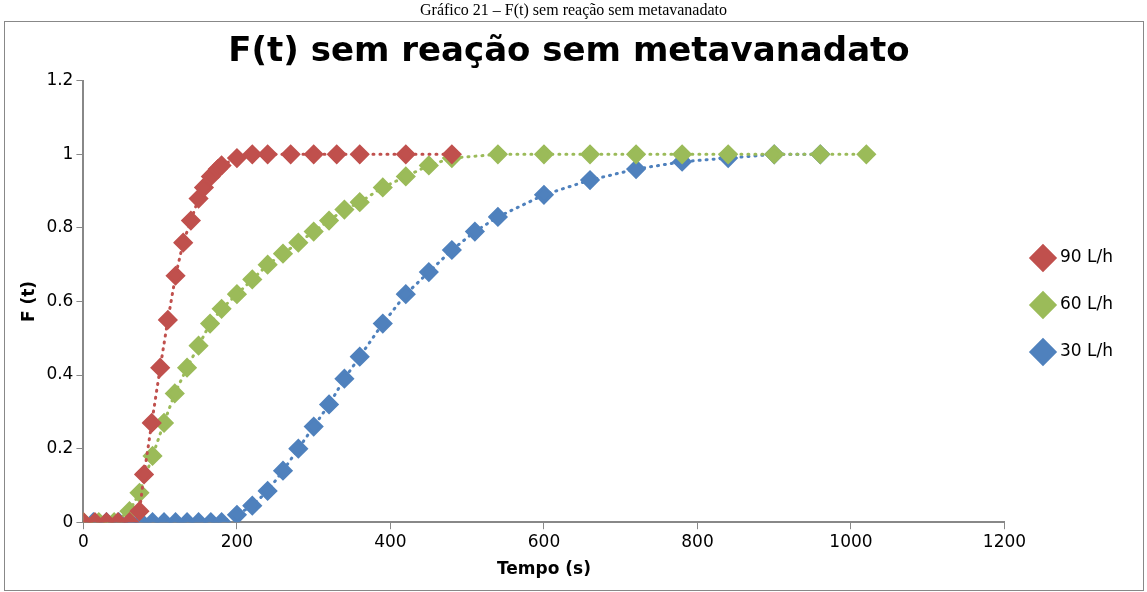  Describe the element at coordinates (569, 49) in the screenshot. I see `chart-title: F(t) sem reação sem metavanadato` at that location.